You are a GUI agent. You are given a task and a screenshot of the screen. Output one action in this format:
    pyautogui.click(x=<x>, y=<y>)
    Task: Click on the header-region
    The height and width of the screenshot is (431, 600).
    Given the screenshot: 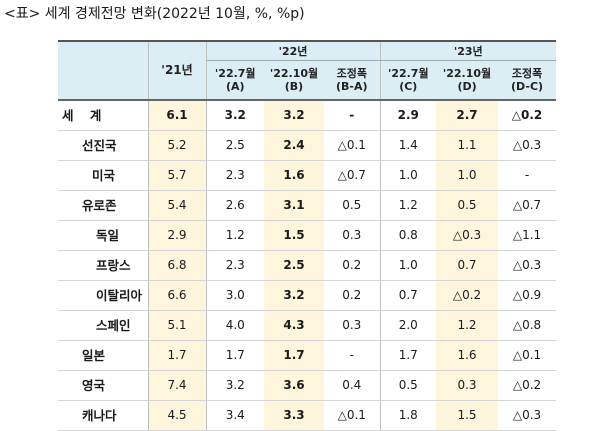 What is the action you would take?
    pyautogui.click(x=103, y=70)
    